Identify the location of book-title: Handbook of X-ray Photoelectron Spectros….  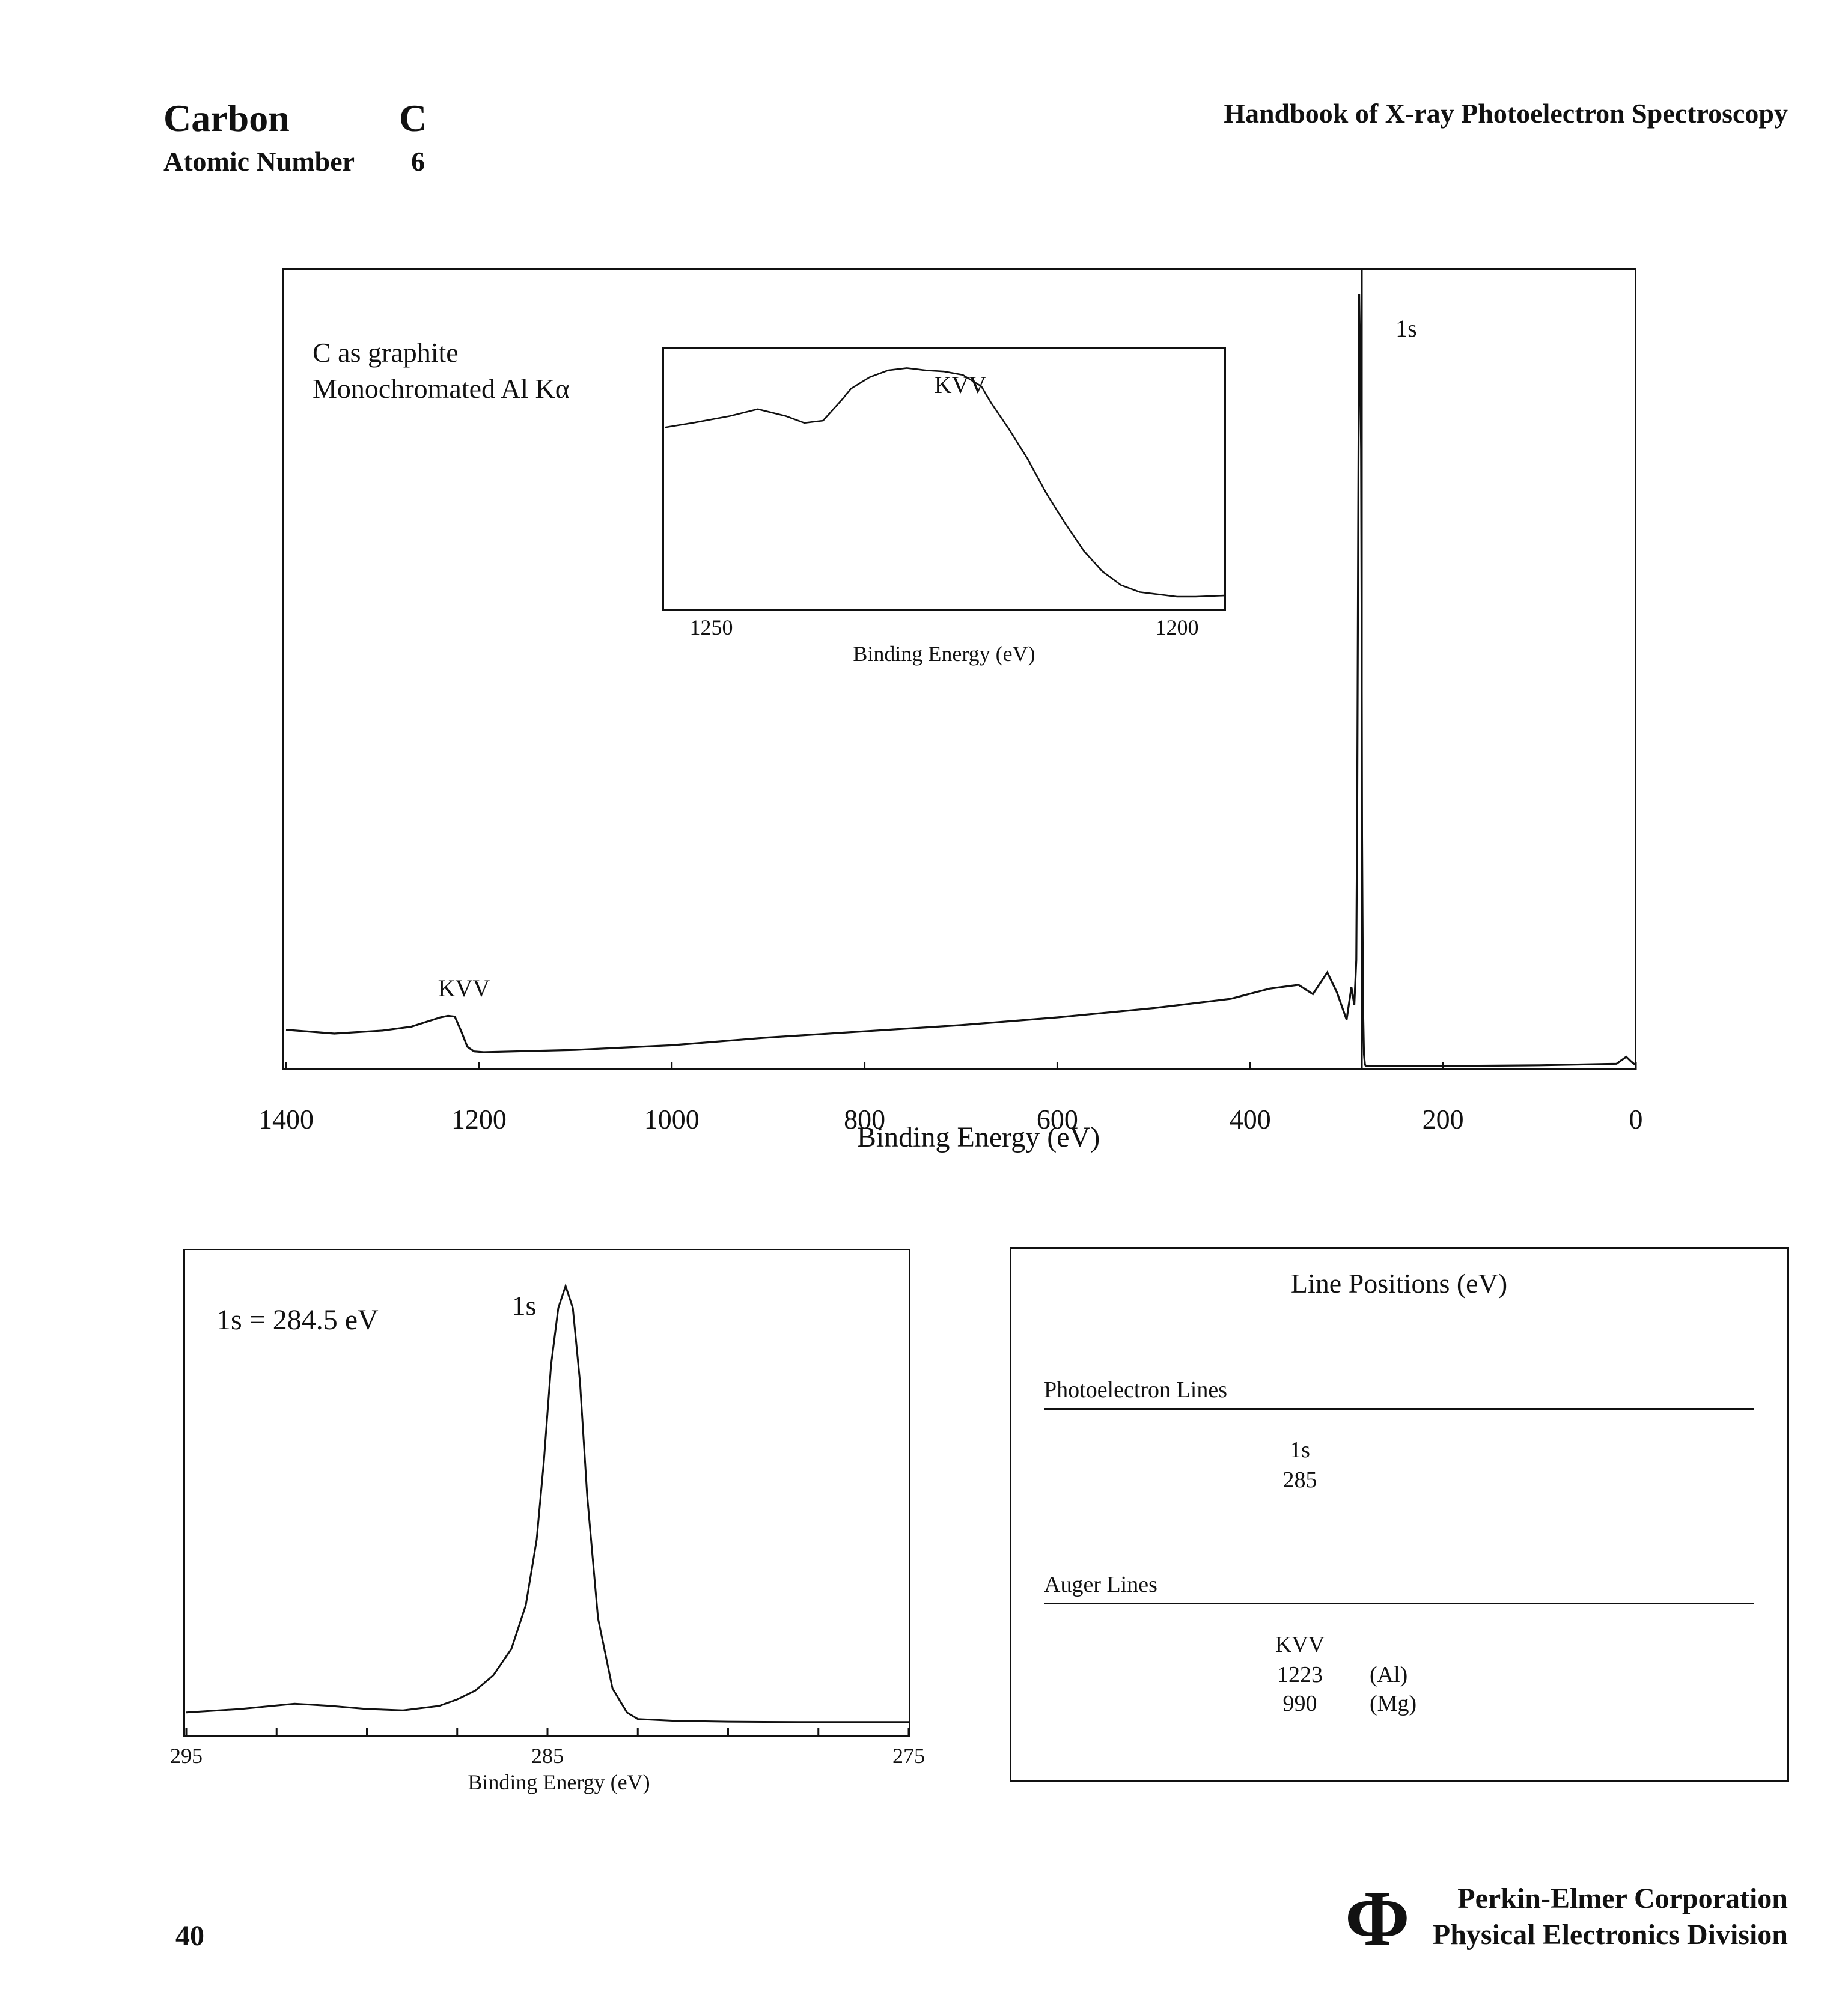
(1506, 113).